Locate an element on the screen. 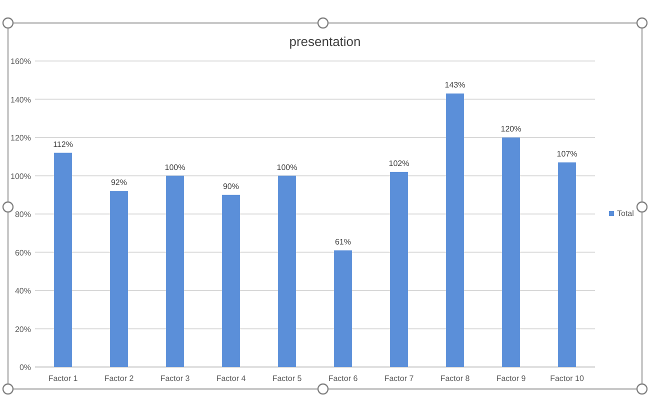  chart-title: presentation is located at coordinates (325, 41).